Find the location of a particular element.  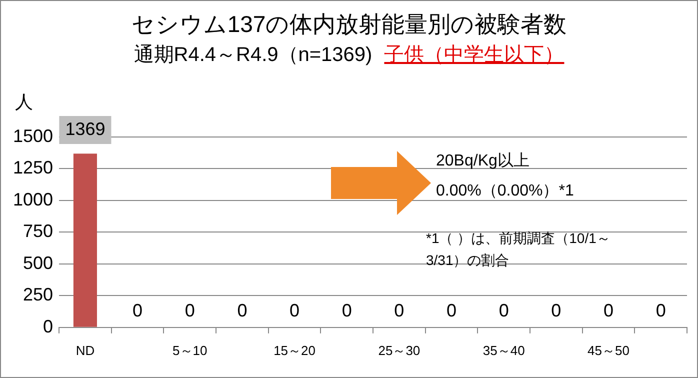

x-tick-label: 35～40 is located at coordinates (503, 350).